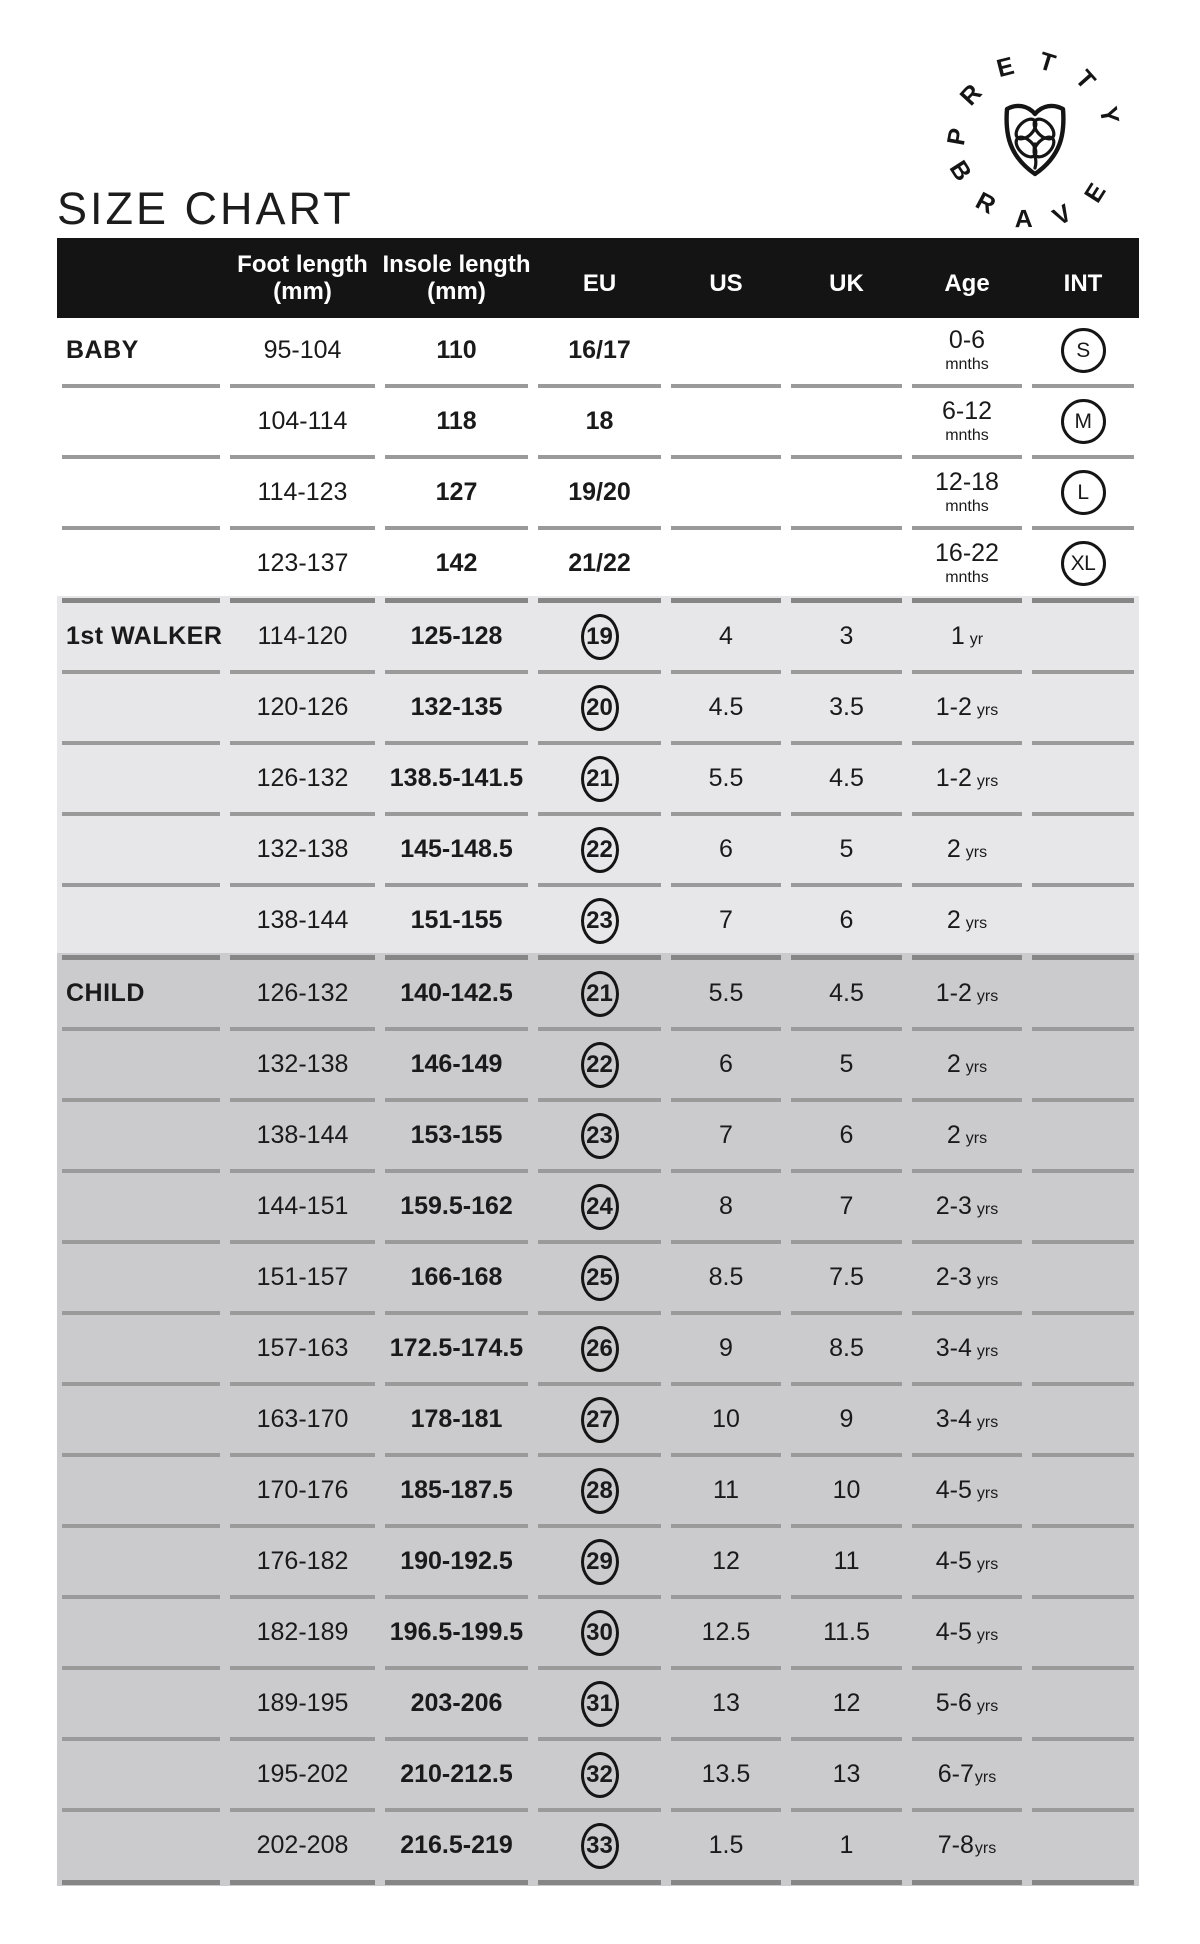  What do you see at coordinates (302, 707) in the screenshot?
I see `foot-length-value: 120-126` at bounding box center [302, 707].